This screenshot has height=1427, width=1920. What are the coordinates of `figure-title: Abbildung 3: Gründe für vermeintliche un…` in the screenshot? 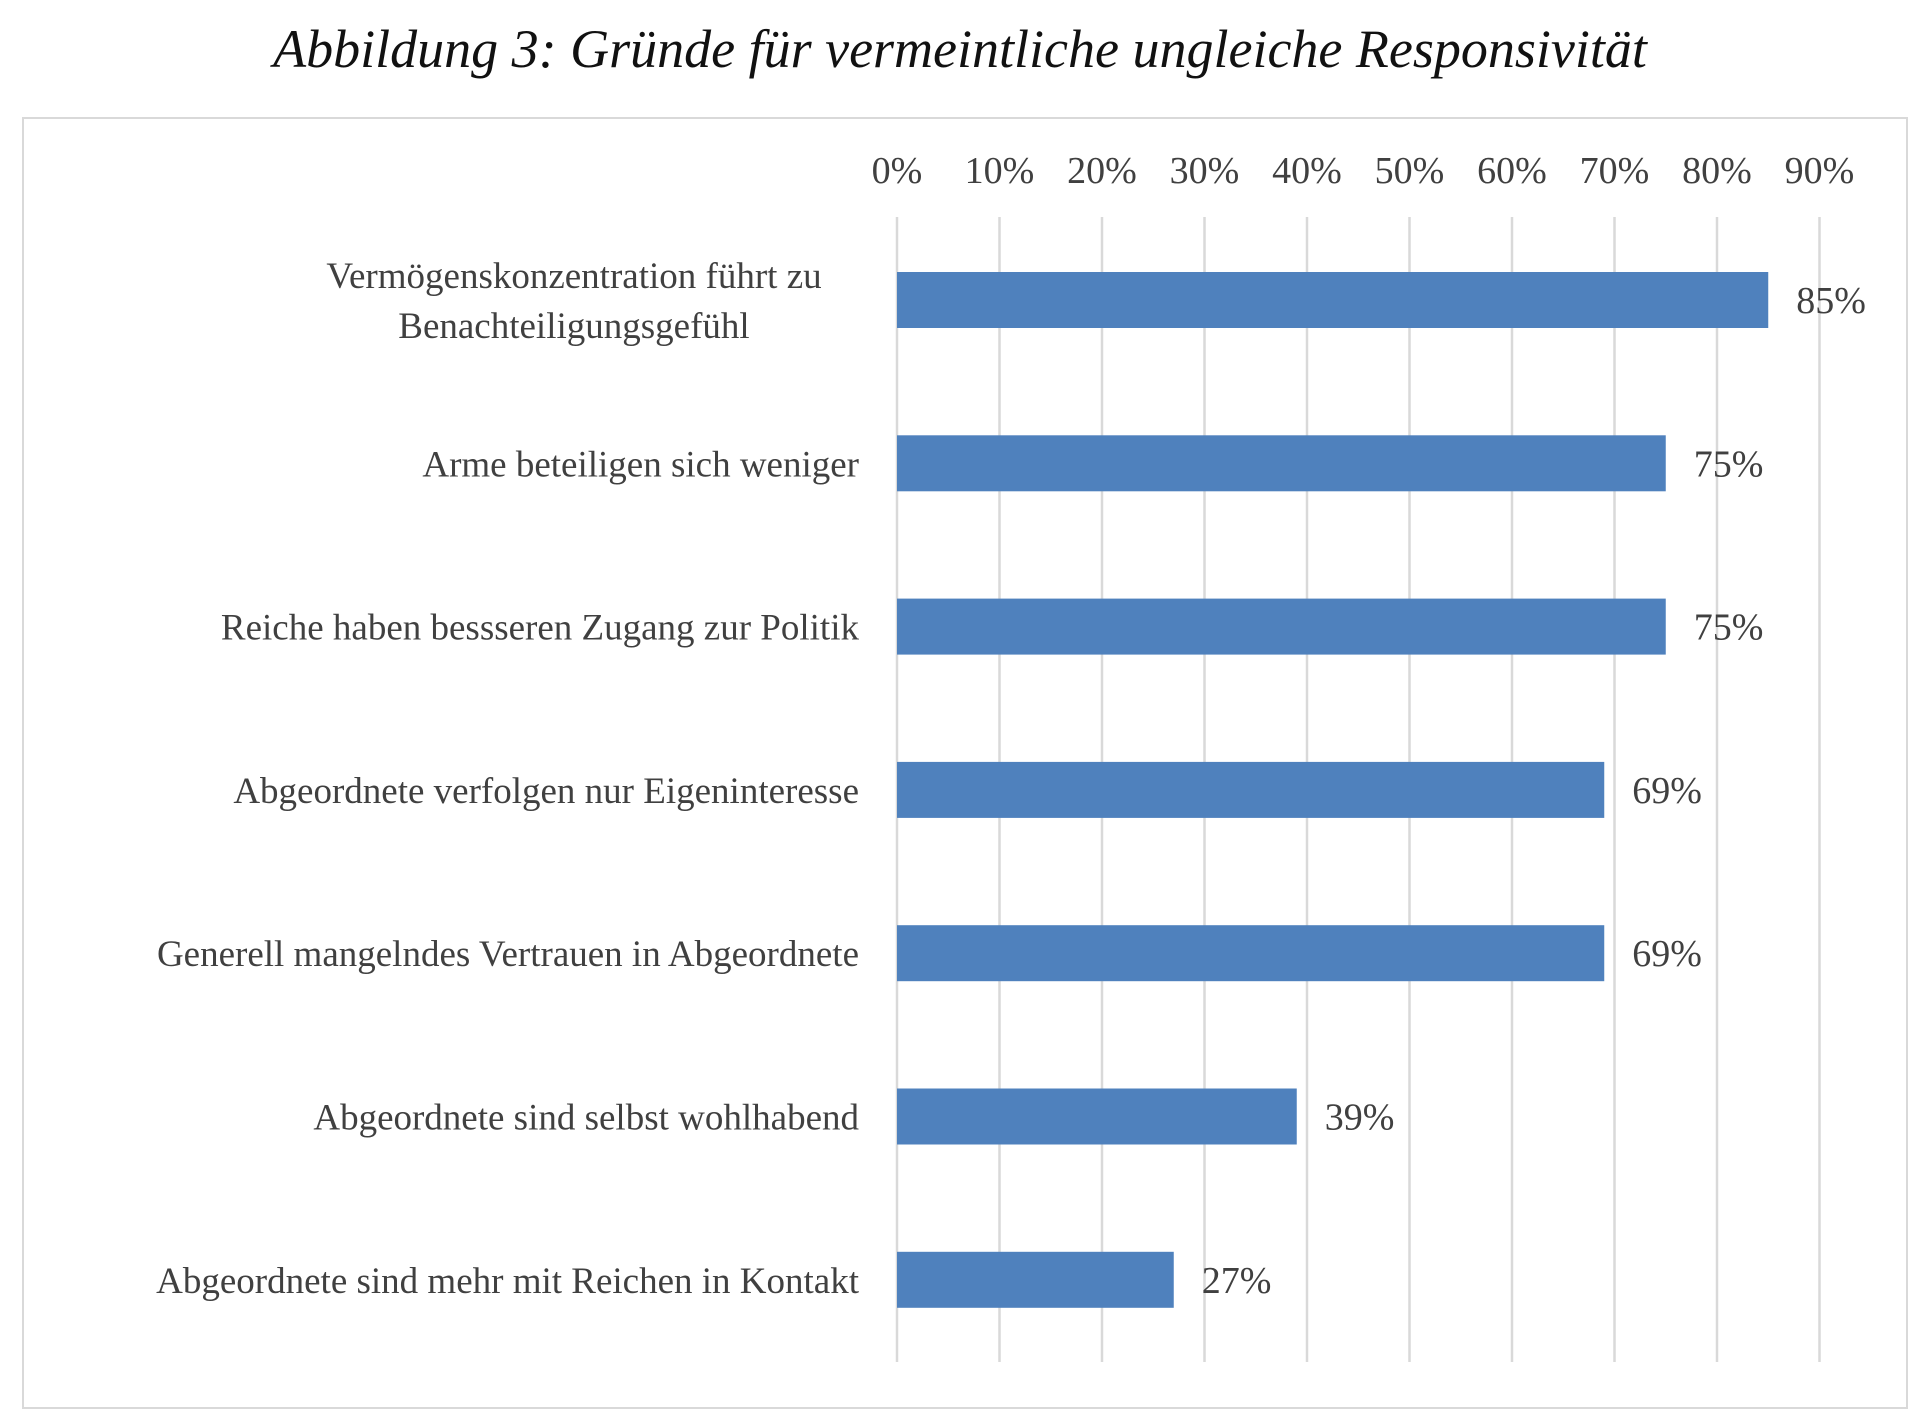 It's located at (960, 49).